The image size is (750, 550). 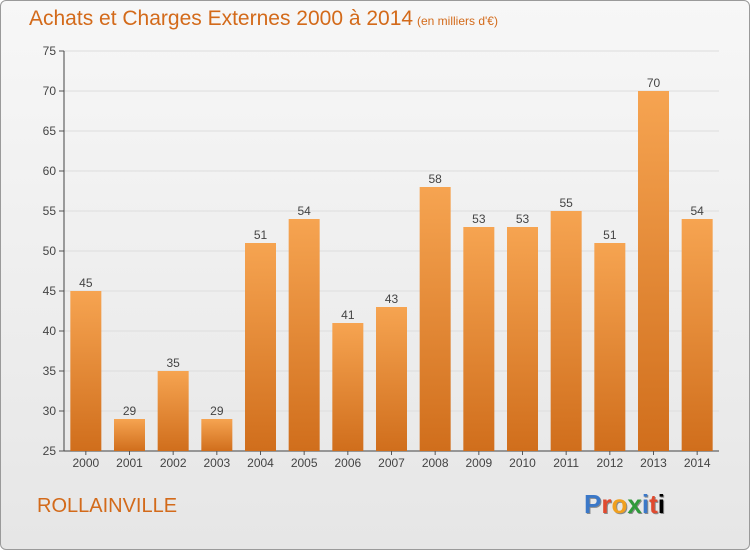 What do you see at coordinates (697, 463) in the screenshot?
I see `x-tick-label-2014: 2014` at bounding box center [697, 463].